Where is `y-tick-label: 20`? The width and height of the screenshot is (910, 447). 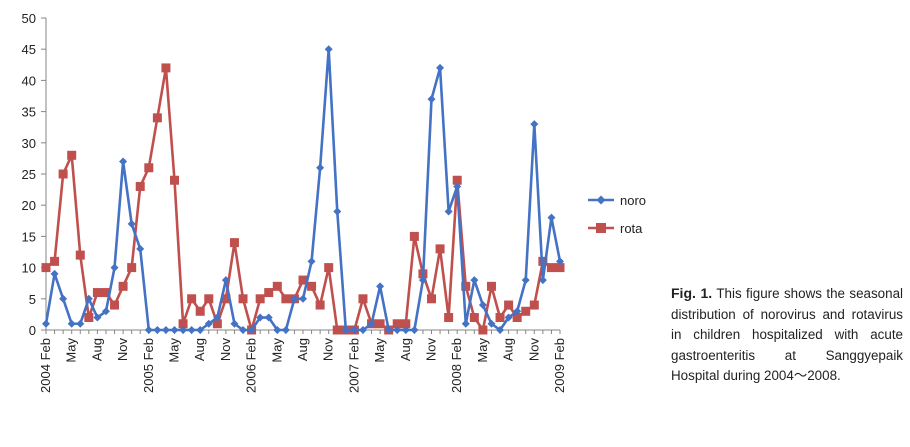
y-tick-label: 20 is located at coordinates (29, 205).